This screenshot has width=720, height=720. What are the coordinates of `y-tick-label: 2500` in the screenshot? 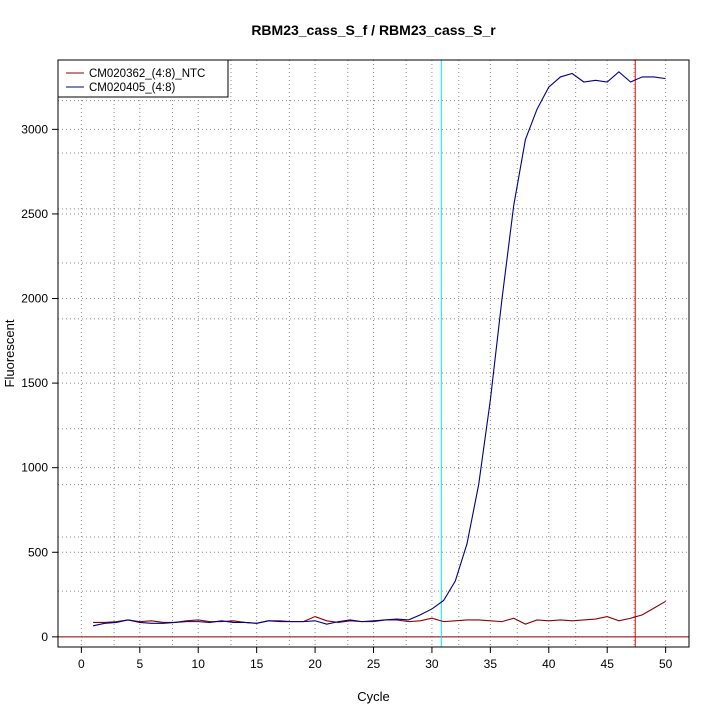 It's located at (34, 214).